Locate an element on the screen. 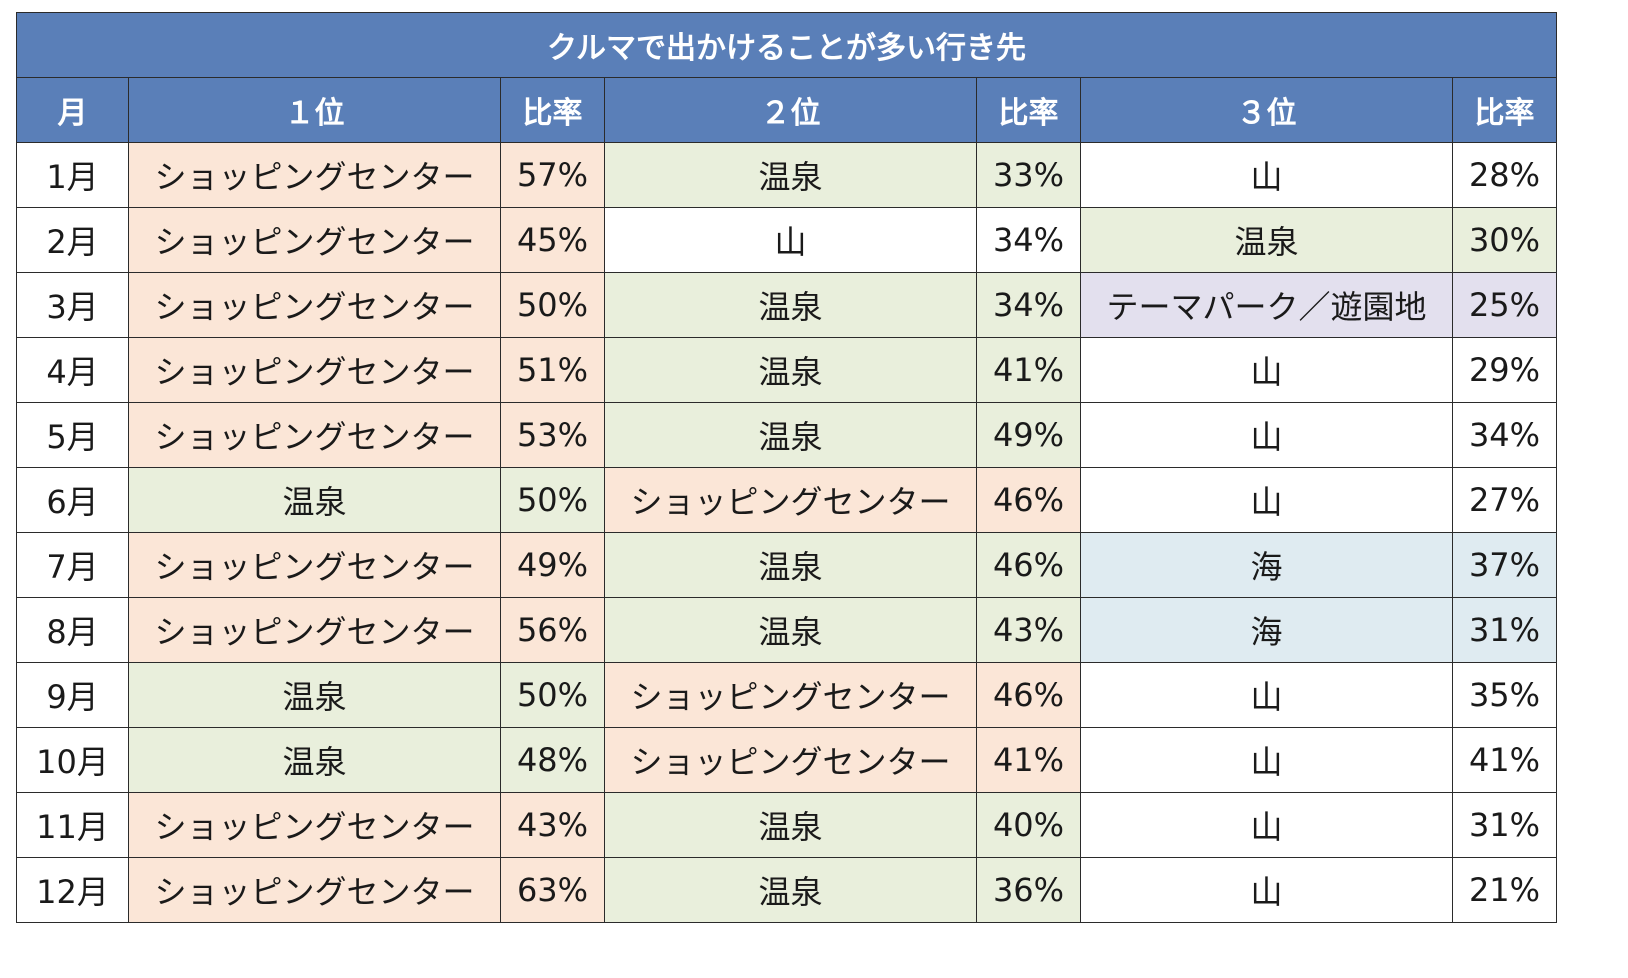  table-row: 11月 ショッピングセンター 43% 温泉 40% 山 31% is located at coordinates (786, 825).